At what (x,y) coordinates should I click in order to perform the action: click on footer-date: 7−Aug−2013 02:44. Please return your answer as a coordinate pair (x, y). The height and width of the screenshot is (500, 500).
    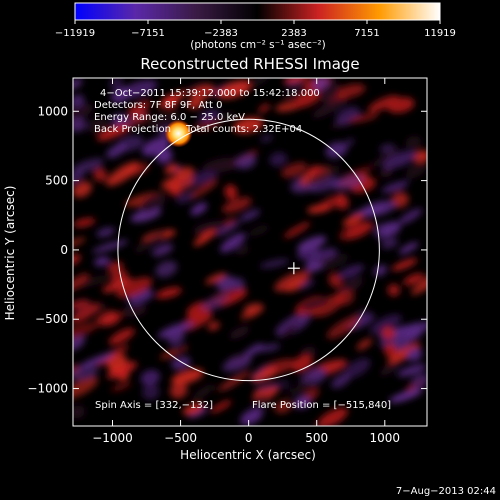
    Looking at the image, I should click on (446, 491).